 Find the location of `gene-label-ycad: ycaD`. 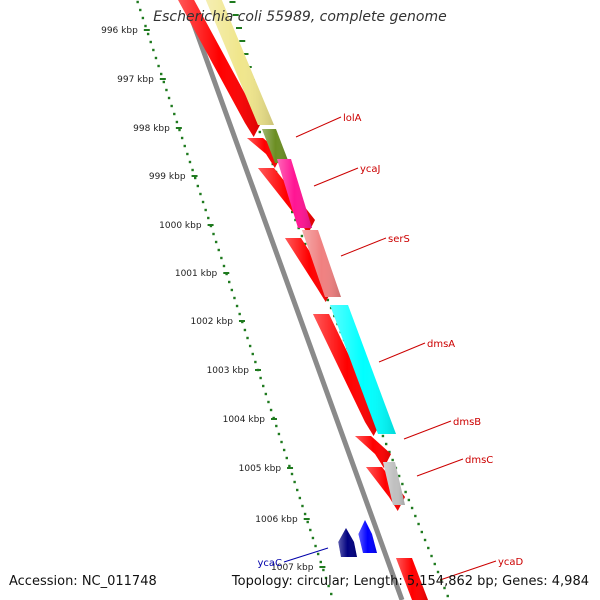

gene-label-ycad: ycaD is located at coordinates (511, 562).